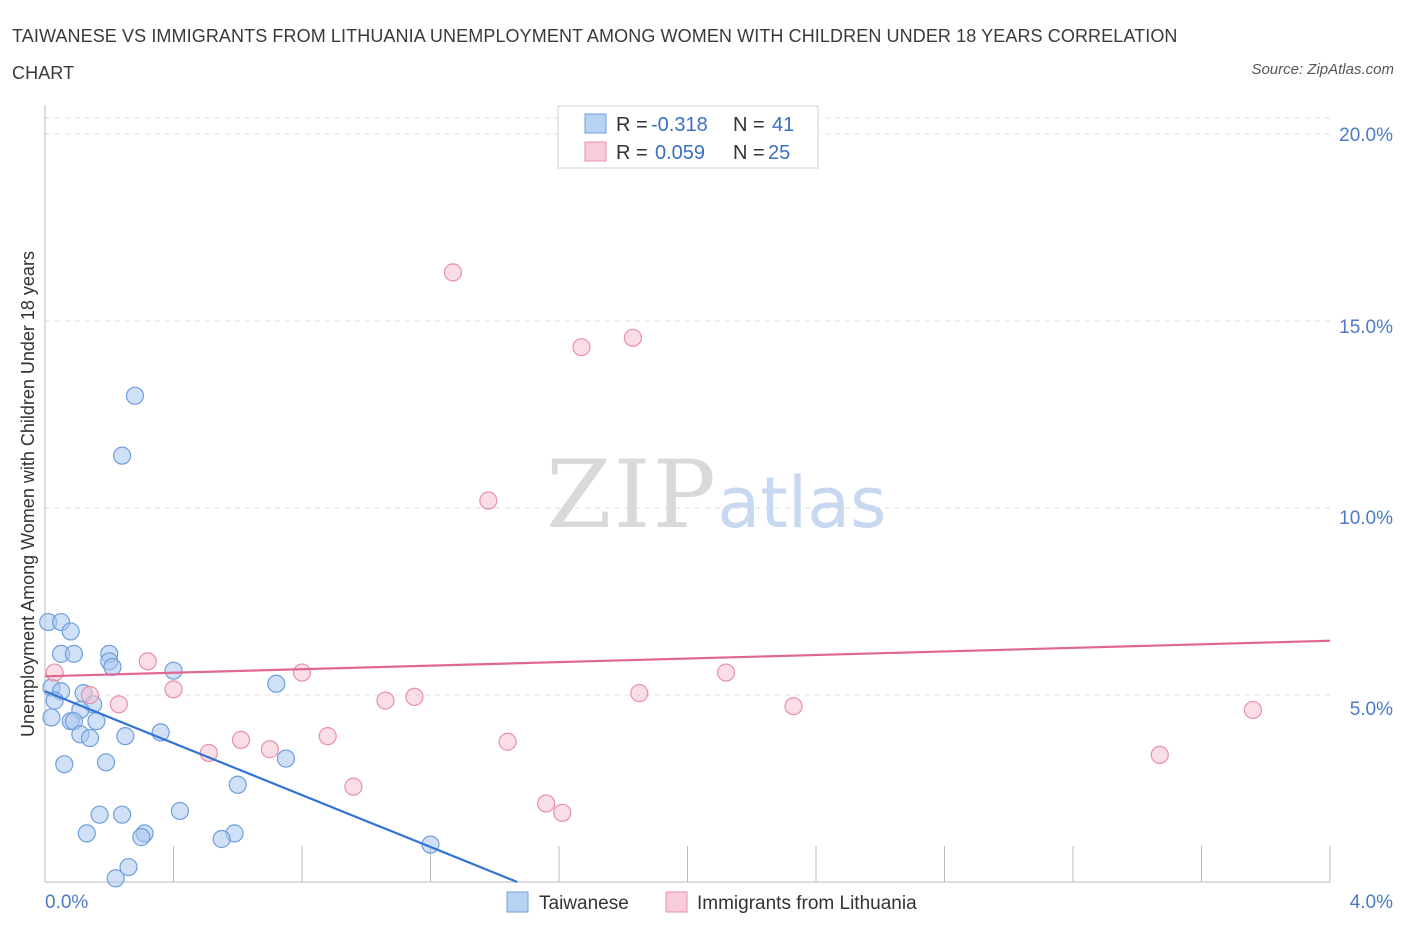 The image size is (1406, 930). Describe the element at coordinates (688, 137) in the screenshot. I see `legend: R = -0.318 N = 41 R = 0.059 N = 25` at that location.